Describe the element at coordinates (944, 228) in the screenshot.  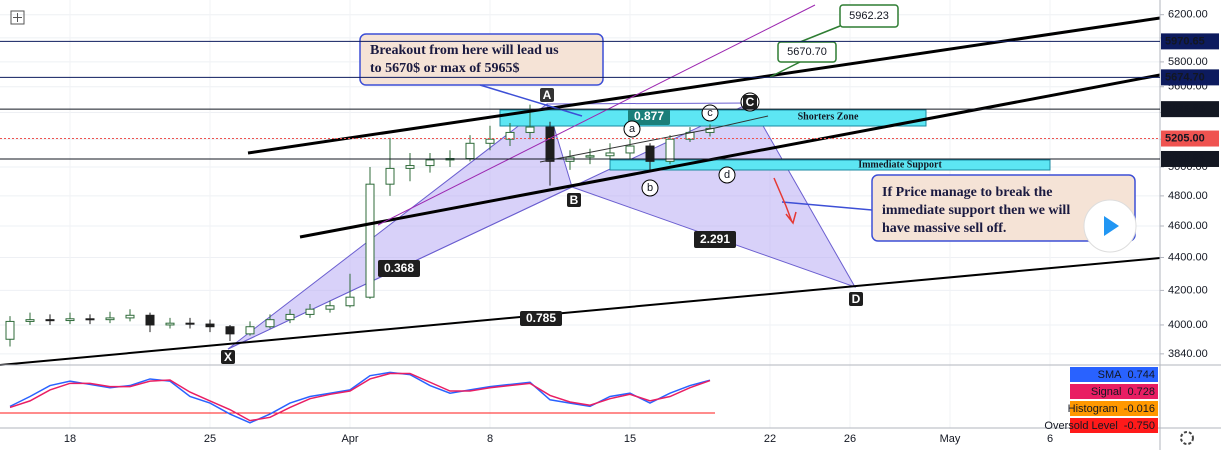
I see `note-text: have massive sell off.` at that location.